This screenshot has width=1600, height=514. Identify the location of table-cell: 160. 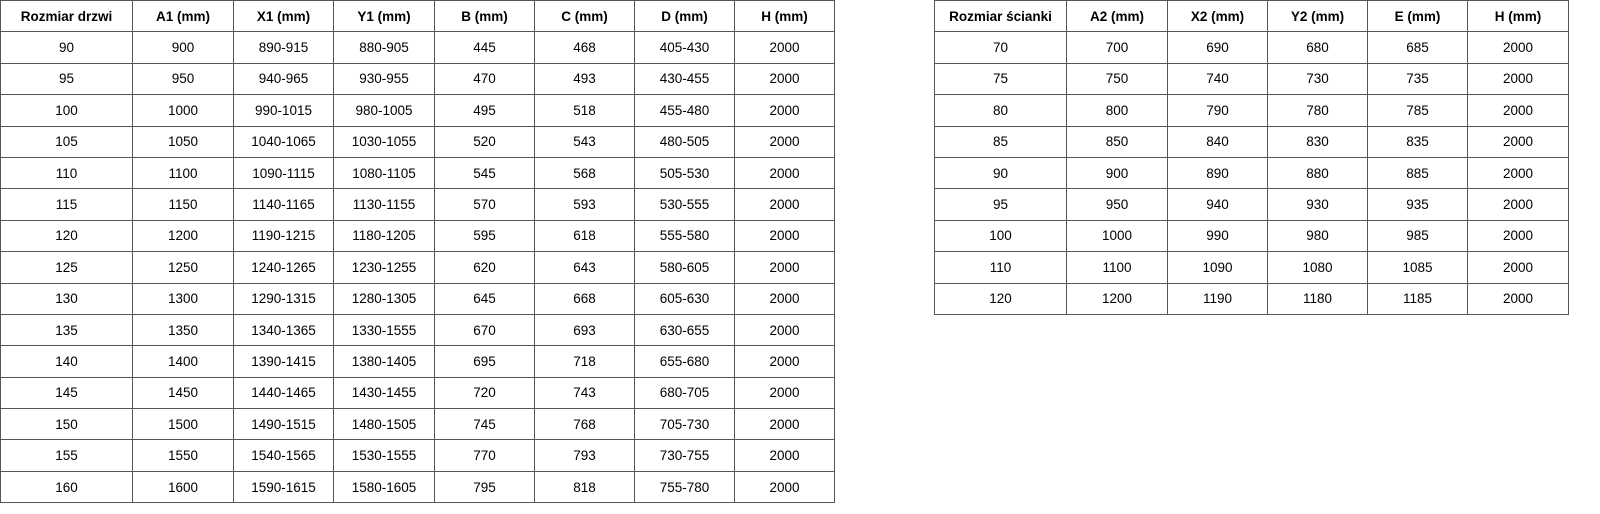
(66, 487).